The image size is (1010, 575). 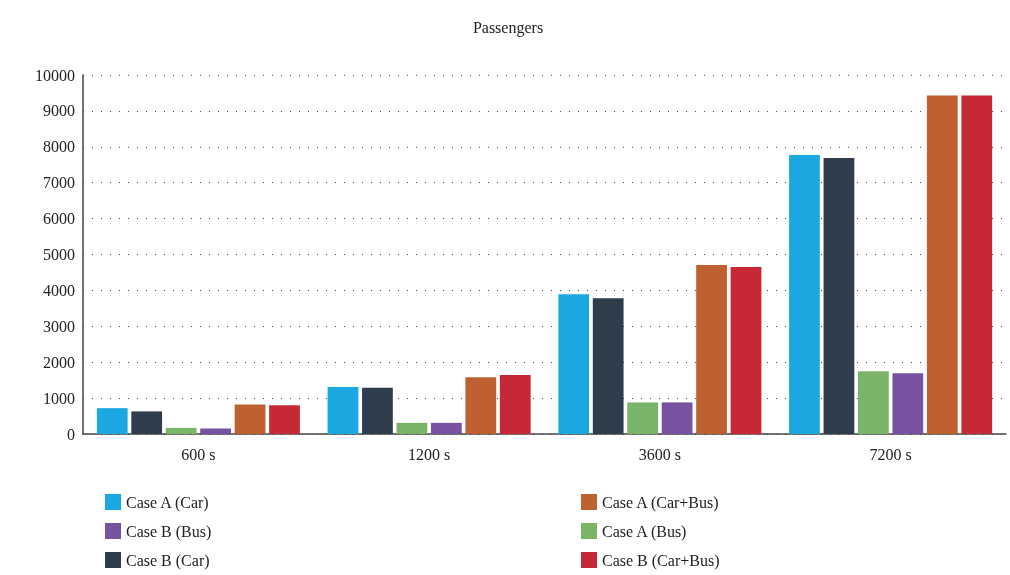 What do you see at coordinates (59, 290) in the screenshot?
I see `y-tick-label: 4000` at bounding box center [59, 290].